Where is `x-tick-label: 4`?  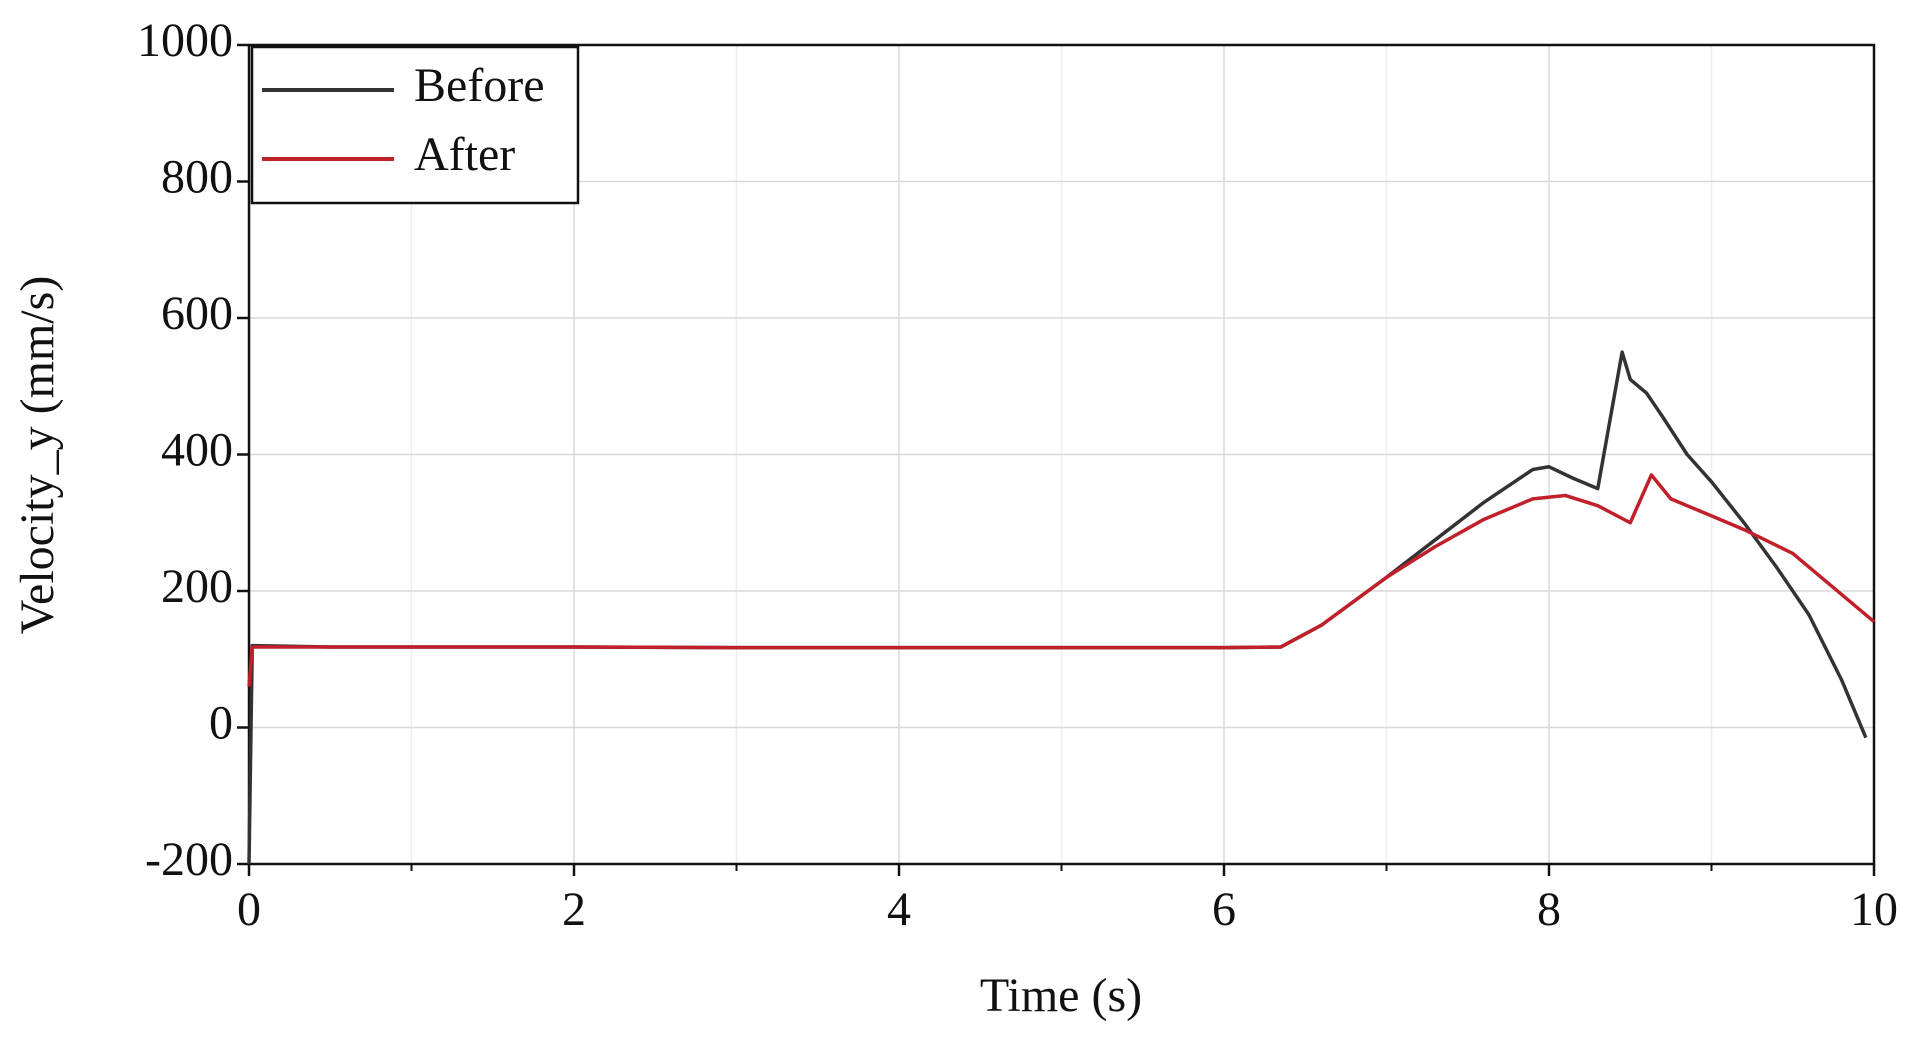
x-tick-label: 4 is located at coordinates (899, 909).